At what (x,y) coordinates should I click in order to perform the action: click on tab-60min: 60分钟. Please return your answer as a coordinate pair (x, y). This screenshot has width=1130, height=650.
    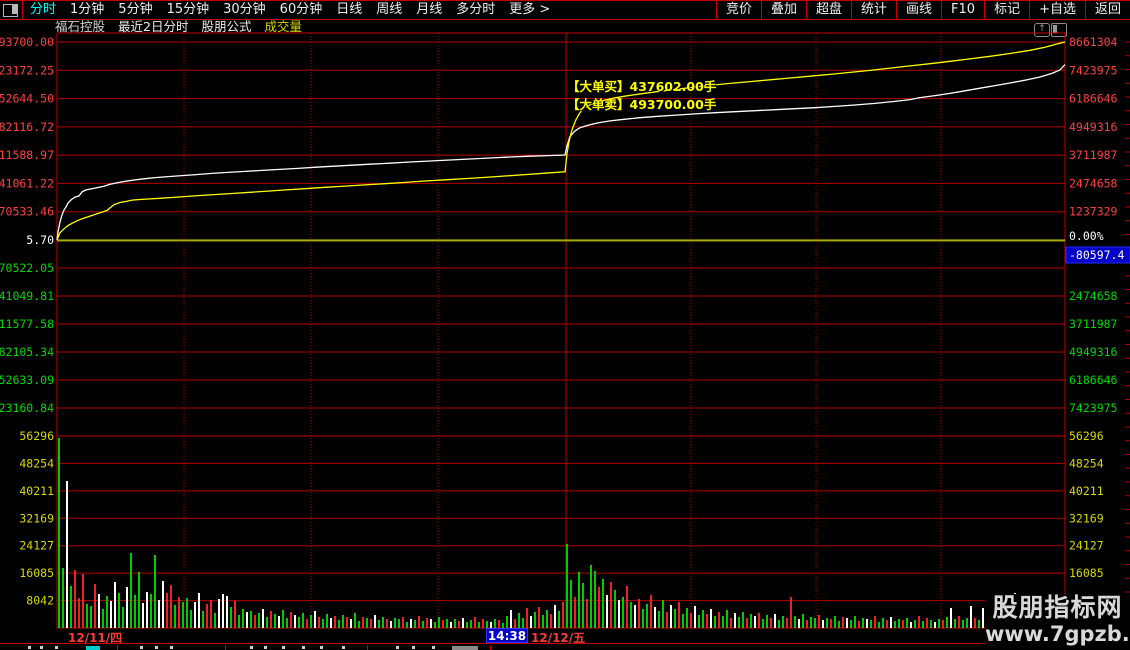
    Looking at the image, I should click on (301, 9).